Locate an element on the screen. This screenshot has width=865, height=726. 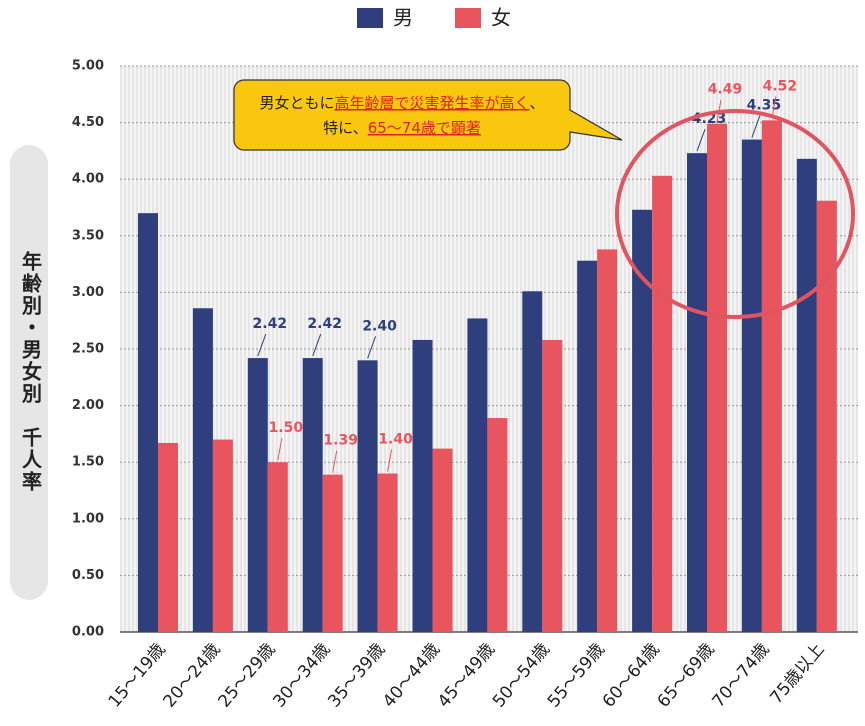
x-tick-label: 65〜69歳 is located at coordinates (686, 676).